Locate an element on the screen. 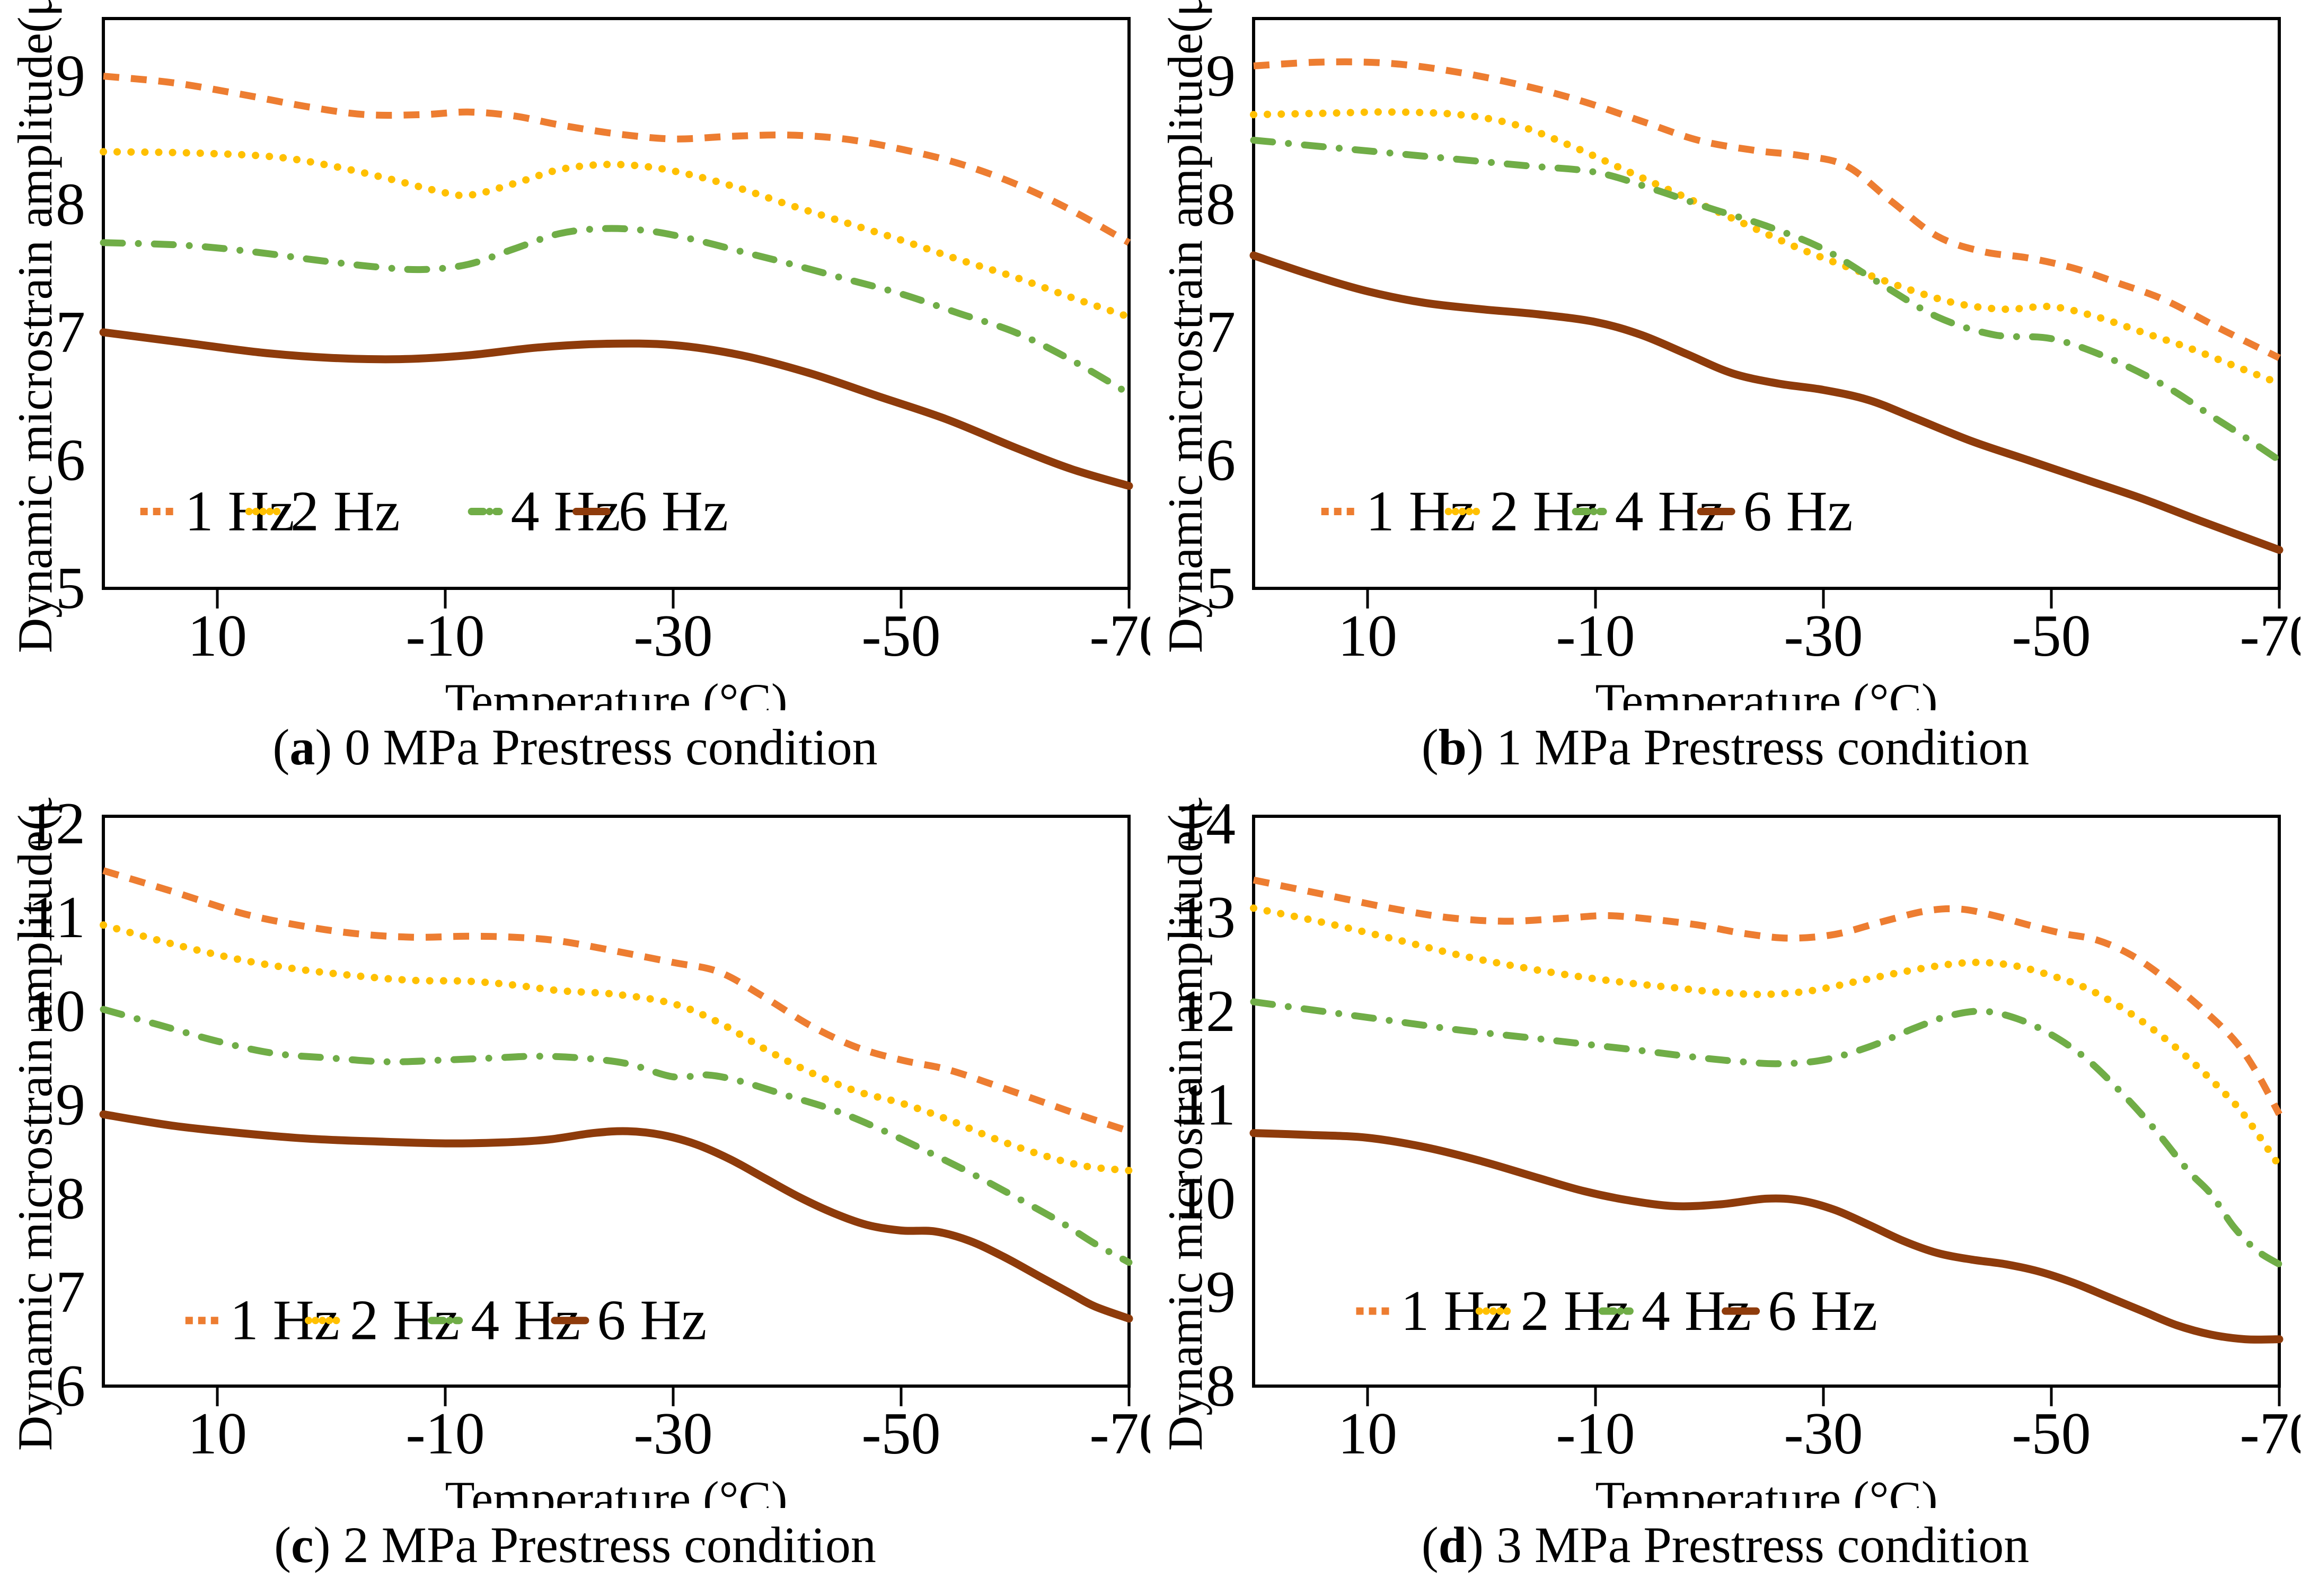 The image size is (2301, 1596). caption-letter: d is located at coordinates (1453, 1544).